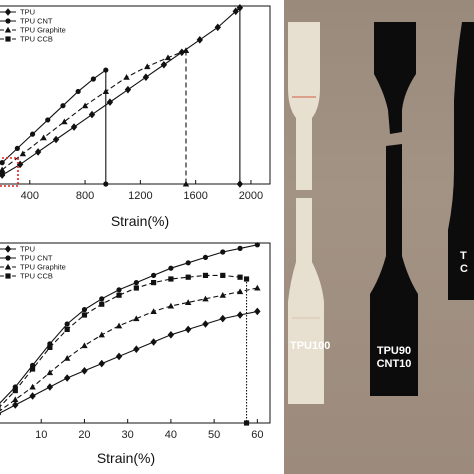 Image resolution: width=474 pixels, height=474 pixels. I want to click on top-legend-label-0: TPU, so click(27, 12).